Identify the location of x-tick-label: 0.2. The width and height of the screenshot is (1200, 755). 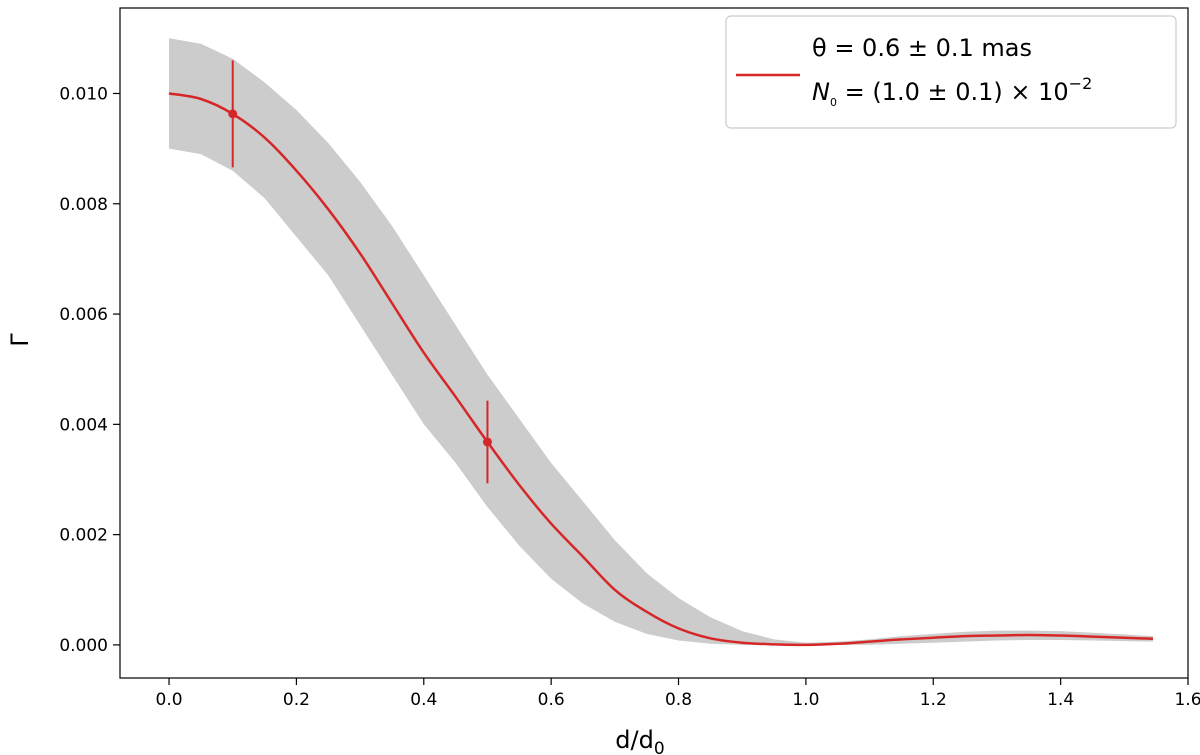
(296, 700).